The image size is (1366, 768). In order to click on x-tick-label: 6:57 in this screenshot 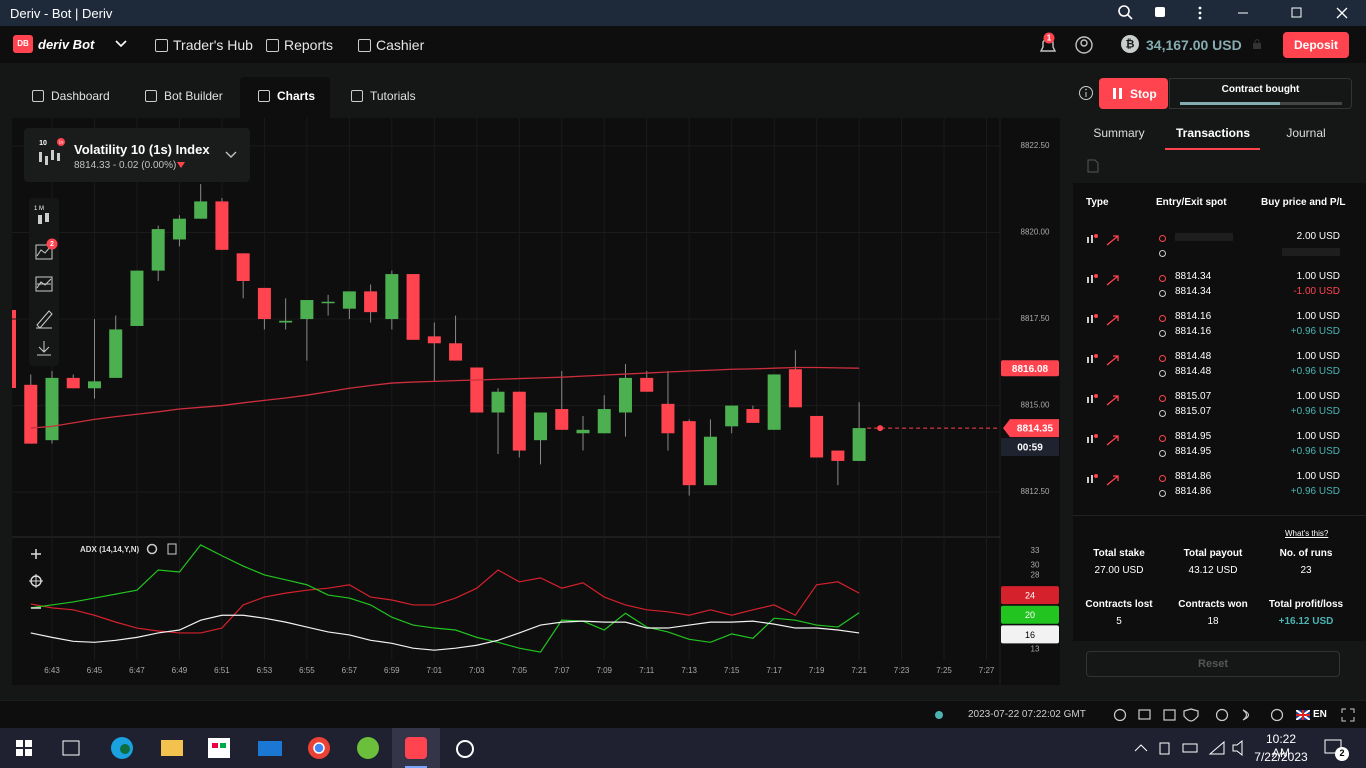, I will do `click(350, 670)`.